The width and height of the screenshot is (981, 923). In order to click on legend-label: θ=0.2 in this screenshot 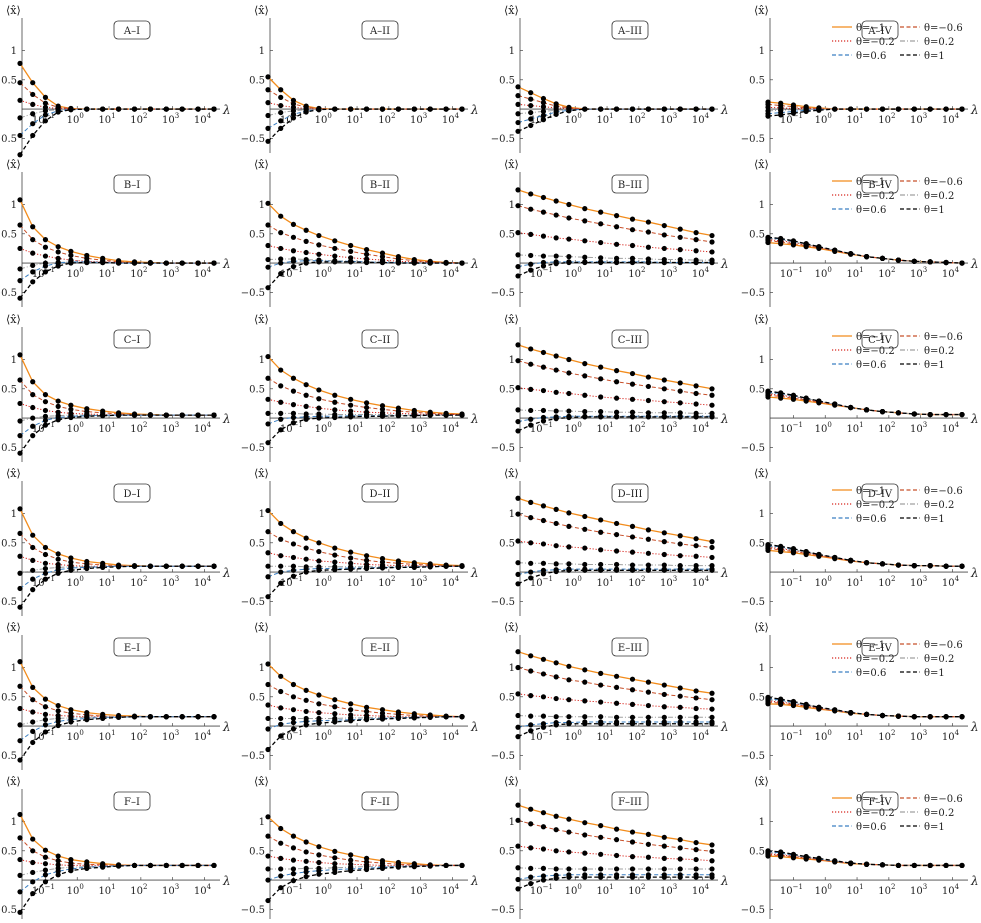, I will do `click(939, 196)`.